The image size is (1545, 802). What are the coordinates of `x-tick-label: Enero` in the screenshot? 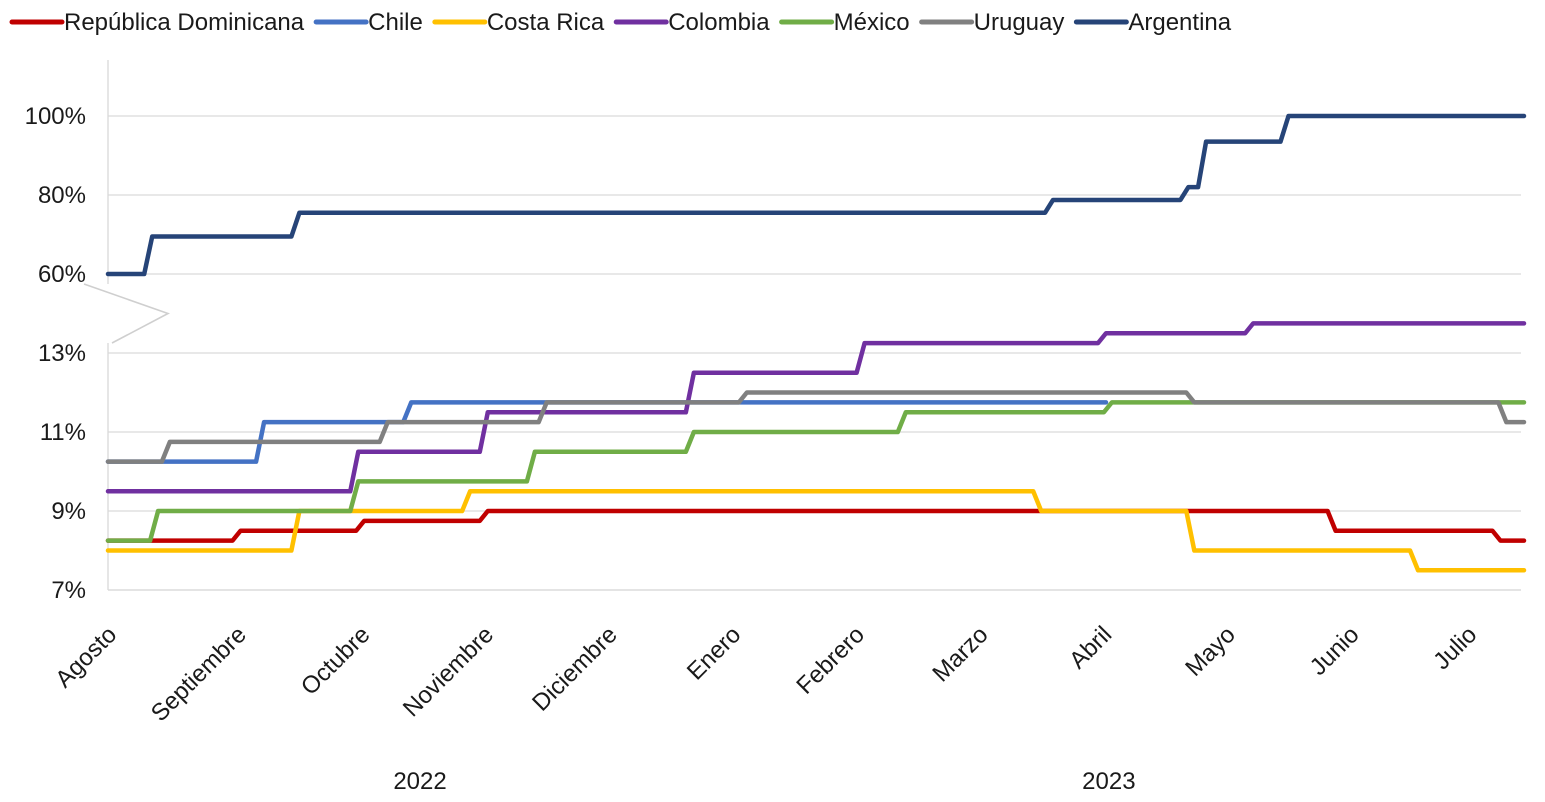 It's located at (714, 653).